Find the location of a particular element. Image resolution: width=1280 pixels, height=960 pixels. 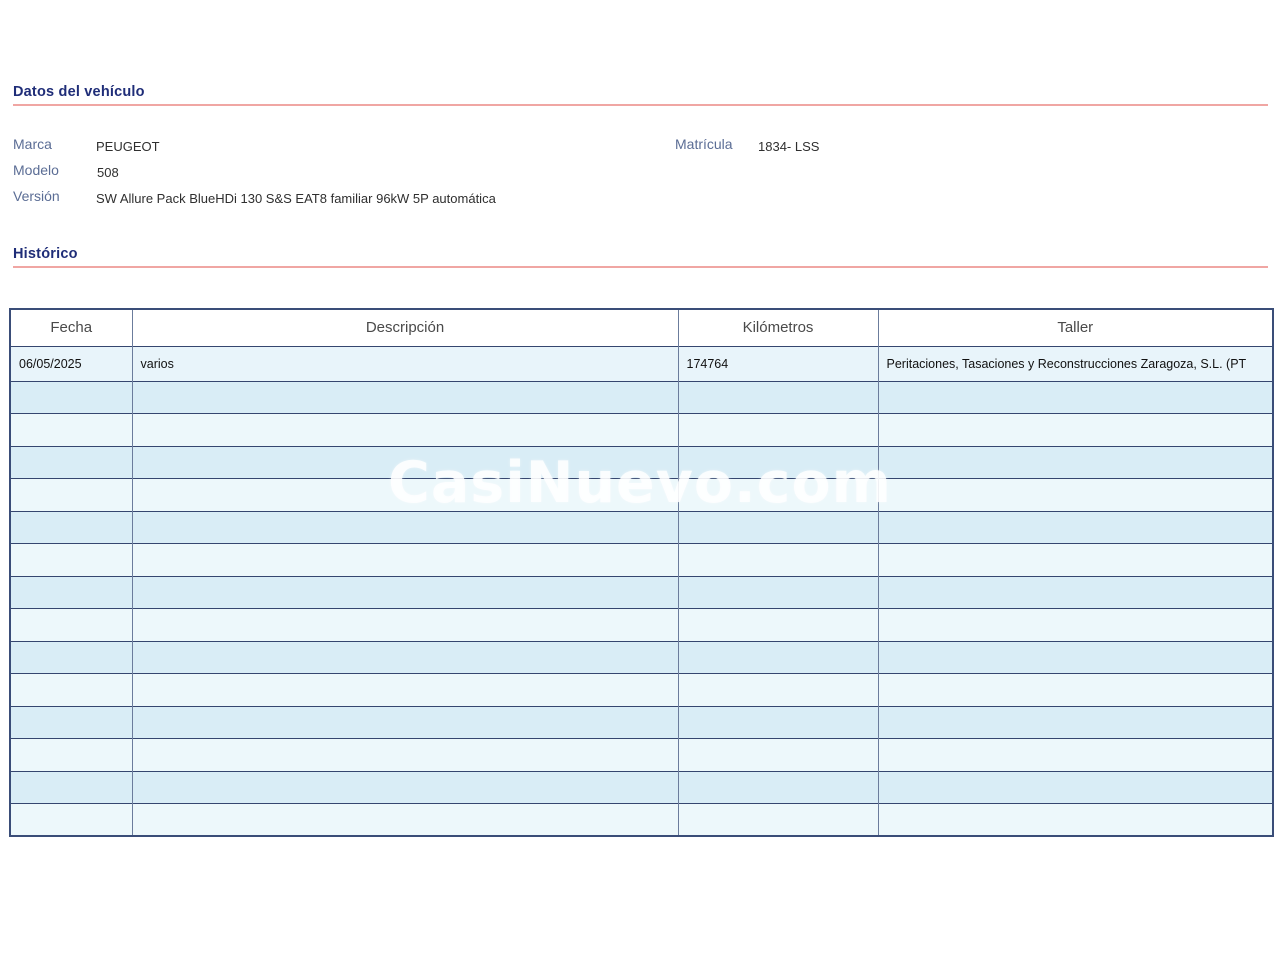

table-header-row: Fecha Descripción Kilómetros Taller is located at coordinates (641, 327).